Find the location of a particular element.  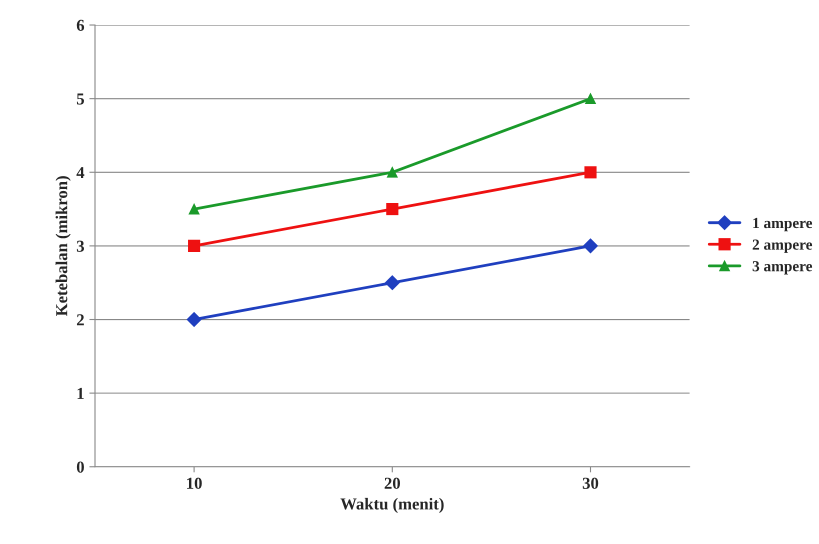

y-tick-label: 0 is located at coordinates (80, 467).